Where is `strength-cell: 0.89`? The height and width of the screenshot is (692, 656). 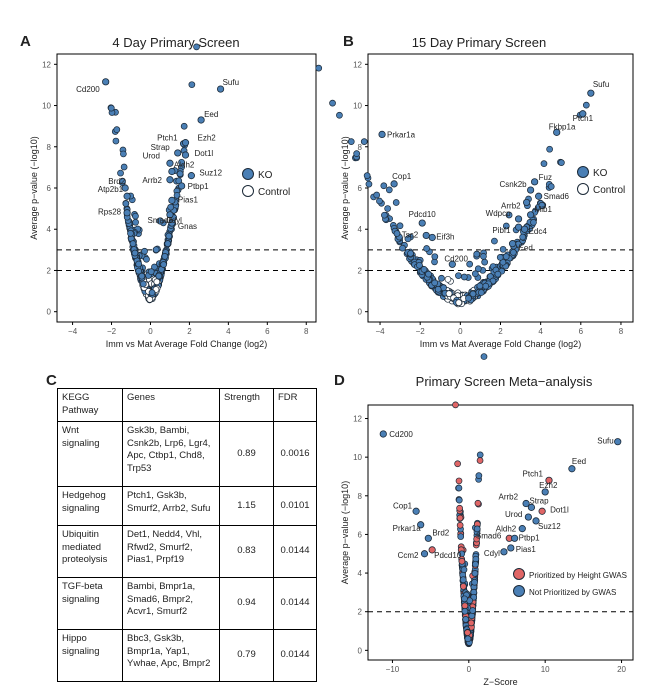 strength-cell: 0.89 is located at coordinates (246, 454).